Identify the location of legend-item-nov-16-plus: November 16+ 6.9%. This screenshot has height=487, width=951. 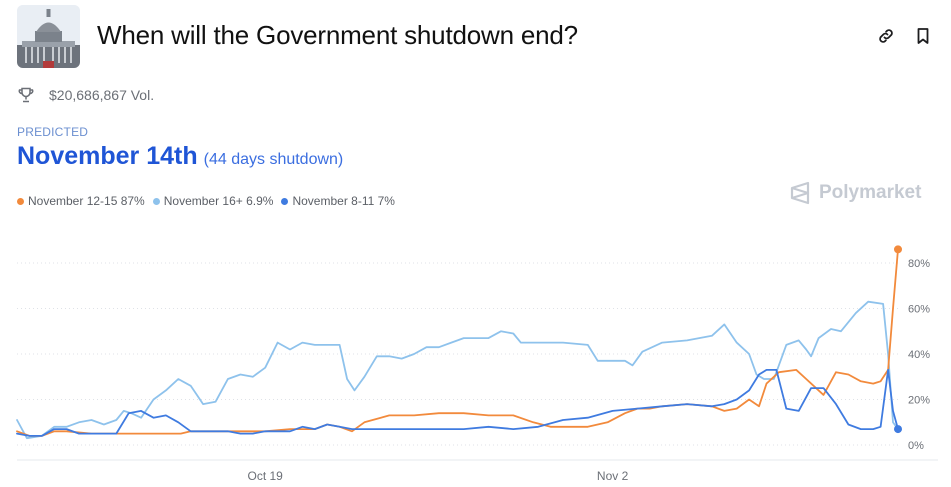
(213, 201).